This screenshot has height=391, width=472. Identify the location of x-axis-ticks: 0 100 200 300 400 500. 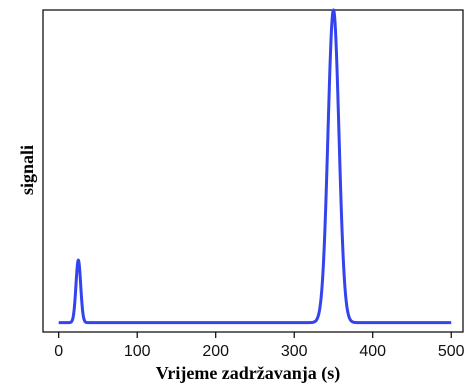
(259, 346).